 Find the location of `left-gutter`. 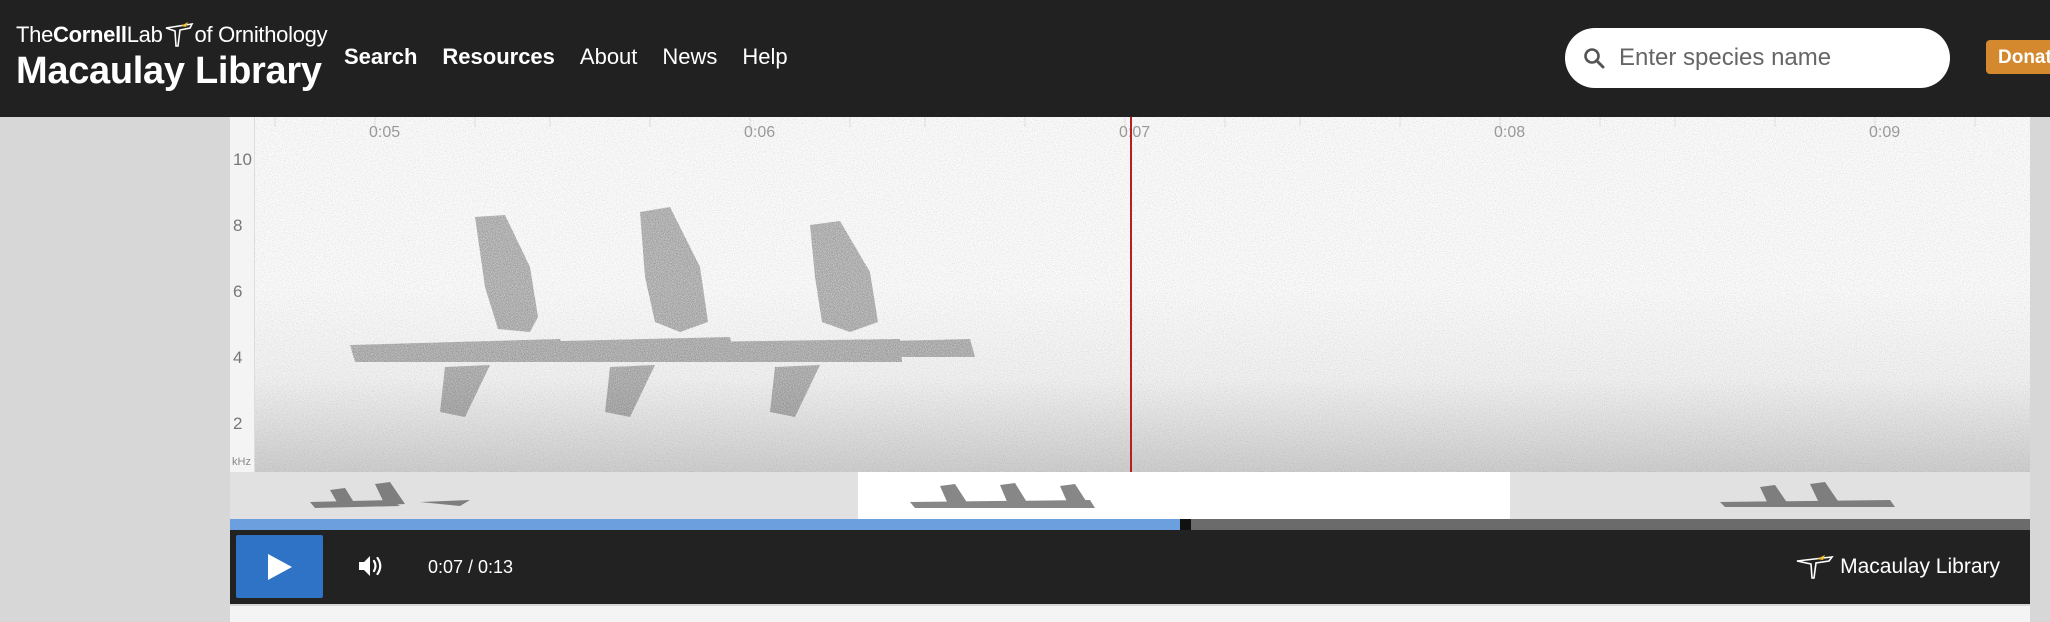

left-gutter is located at coordinates (115, 369).